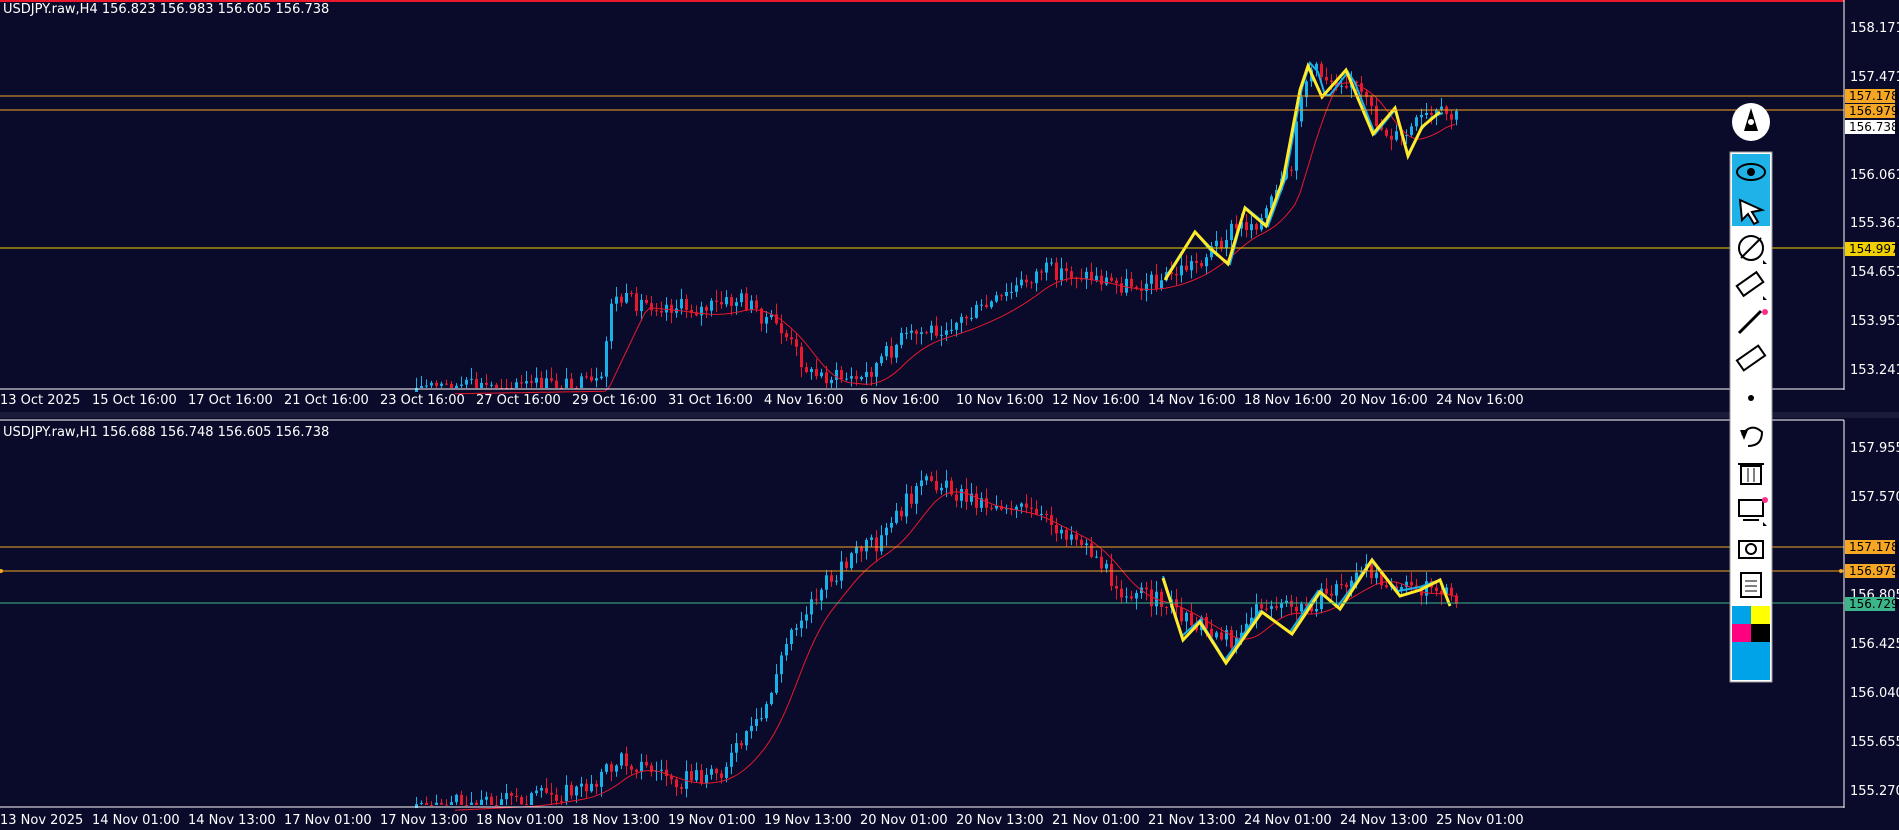 This screenshot has width=1899, height=830. I want to click on cursor-arrow-icon, so click(1752, 212).